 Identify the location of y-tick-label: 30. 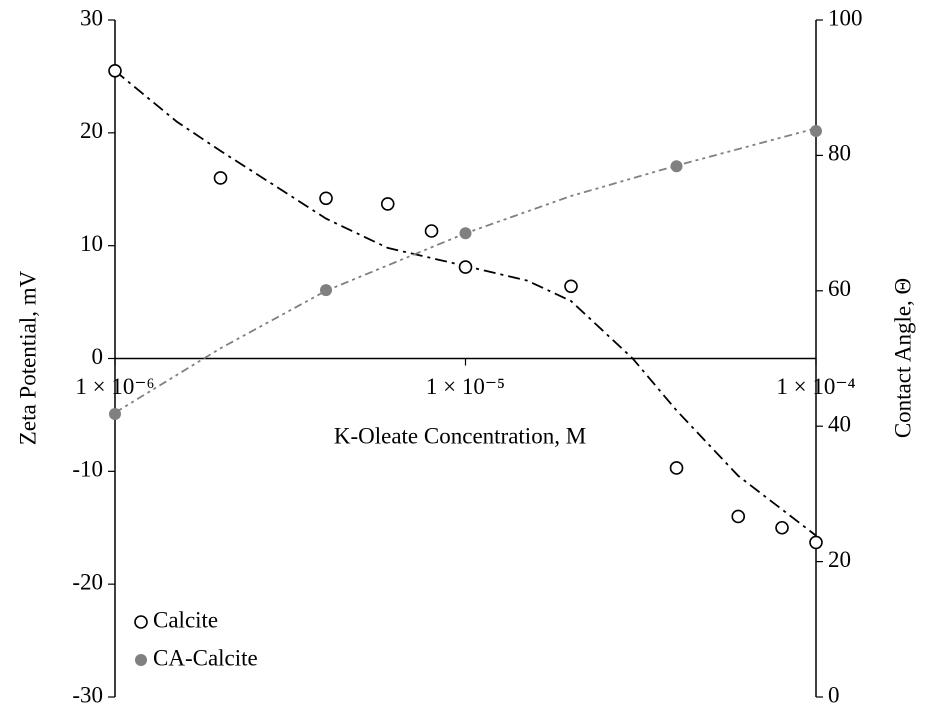
(91, 17).